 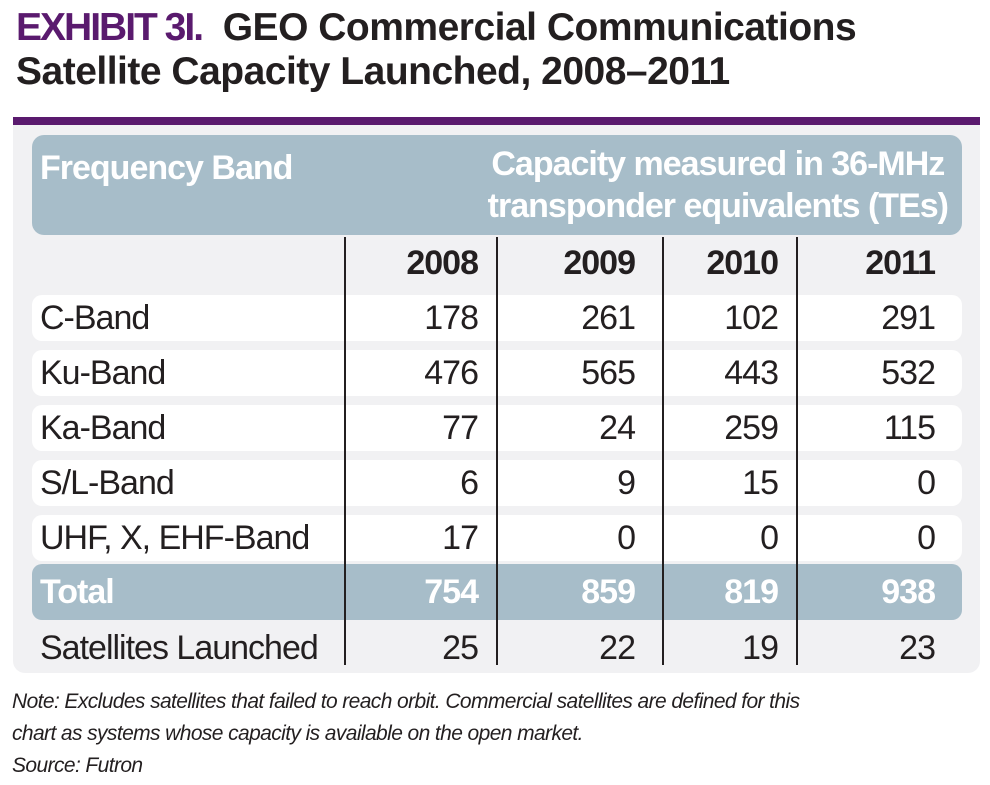 What do you see at coordinates (77, 765) in the screenshot?
I see `source: Source: Futron` at bounding box center [77, 765].